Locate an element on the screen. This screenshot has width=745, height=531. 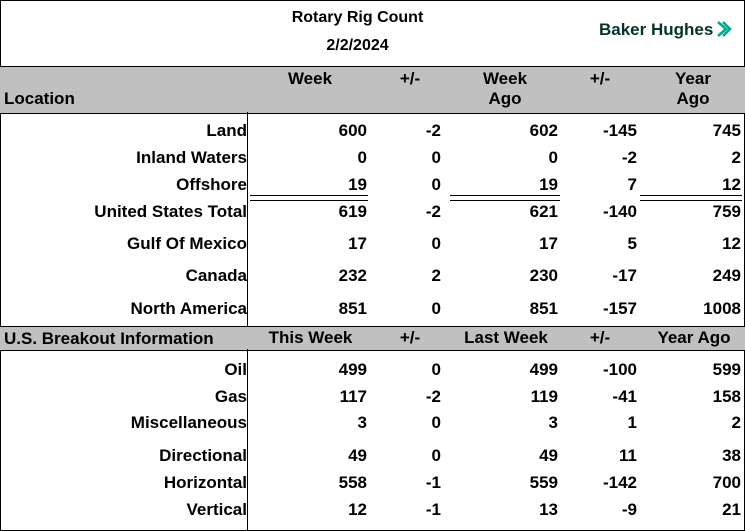
year-ago-value: 249 is located at coordinates (726, 275).